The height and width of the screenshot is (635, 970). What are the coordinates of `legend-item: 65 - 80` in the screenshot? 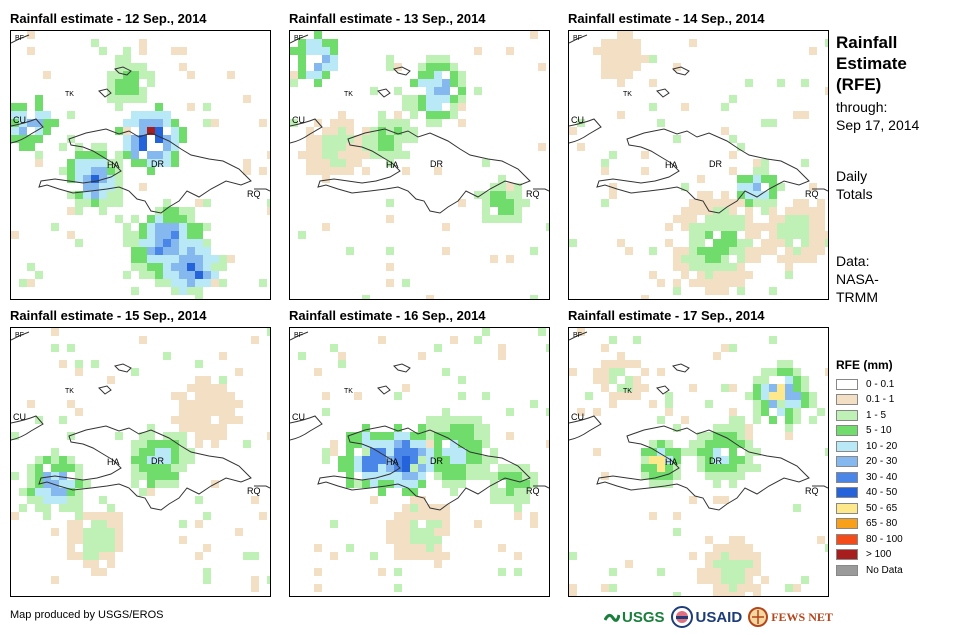 It's located at (866, 524).